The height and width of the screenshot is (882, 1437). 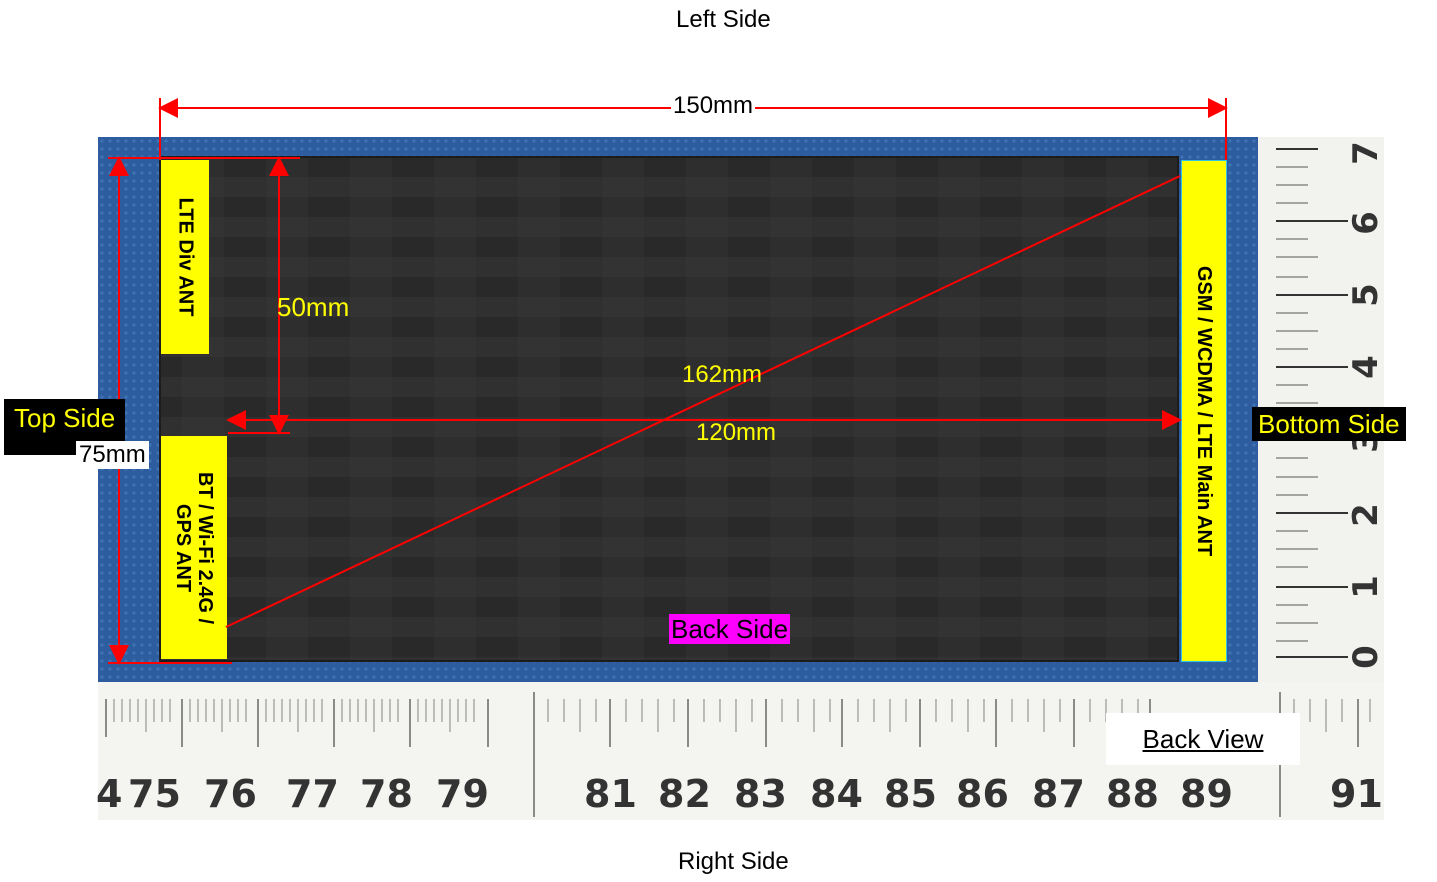 I want to click on ruler-number: 6, so click(x=1365, y=223).